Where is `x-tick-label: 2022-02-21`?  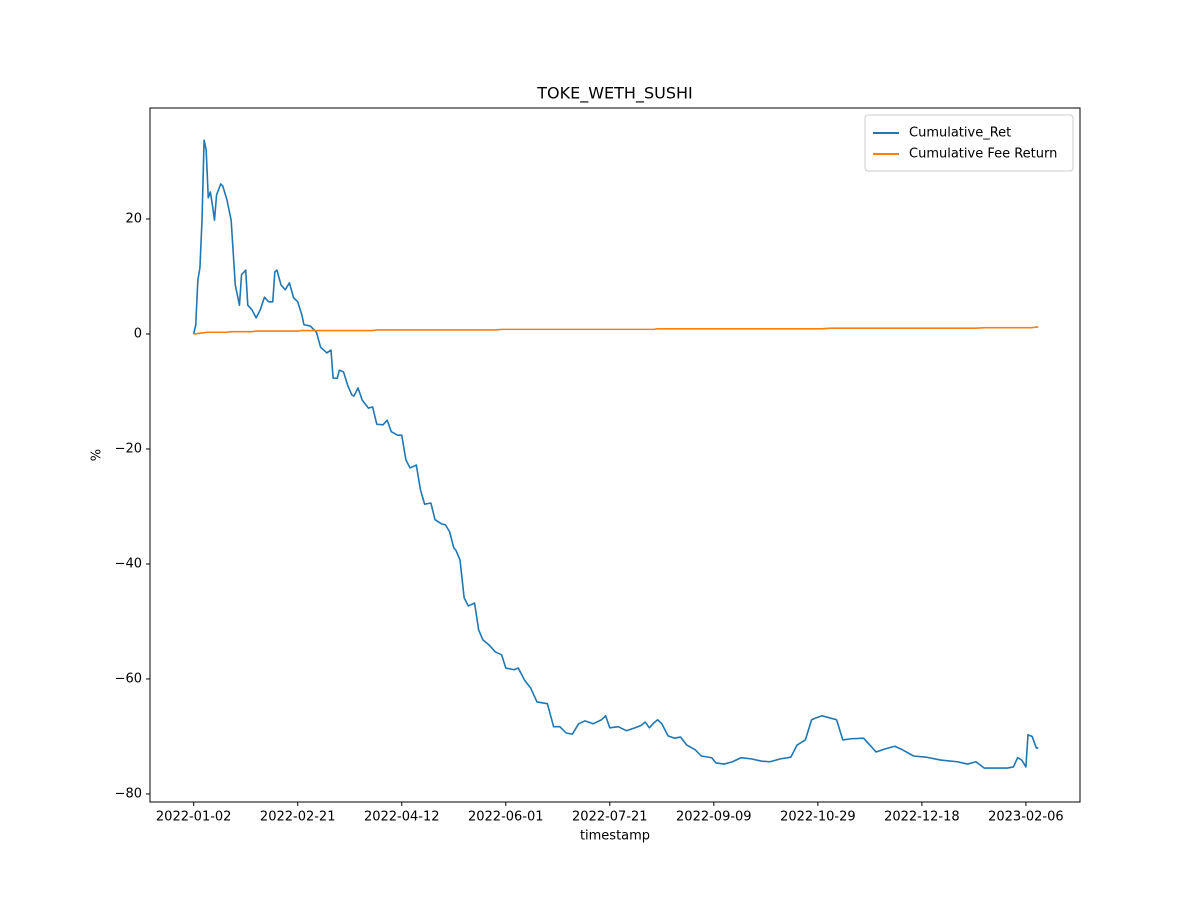
x-tick-label: 2022-02-21 is located at coordinates (298, 817).